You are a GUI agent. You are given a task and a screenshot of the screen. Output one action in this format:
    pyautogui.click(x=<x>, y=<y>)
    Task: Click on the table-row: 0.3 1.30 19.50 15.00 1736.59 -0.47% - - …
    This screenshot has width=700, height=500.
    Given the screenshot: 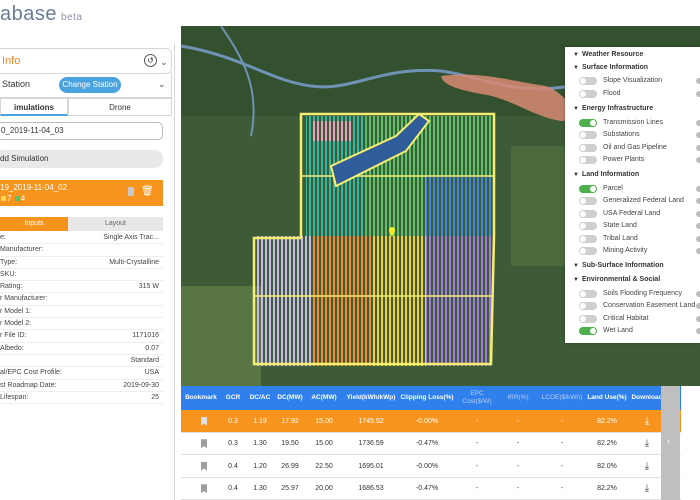 What is the action you would take?
    pyautogui.click(x=431, y=444)
    